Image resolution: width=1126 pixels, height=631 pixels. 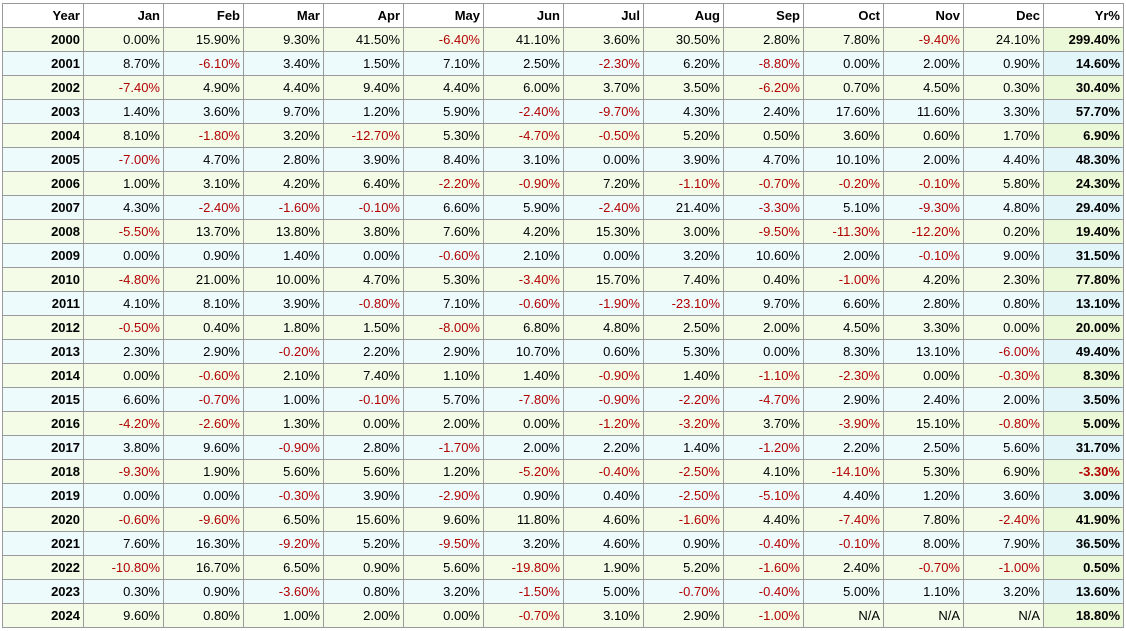 I want to click on return-cell: -2.20%, so click(x=443, y=183).